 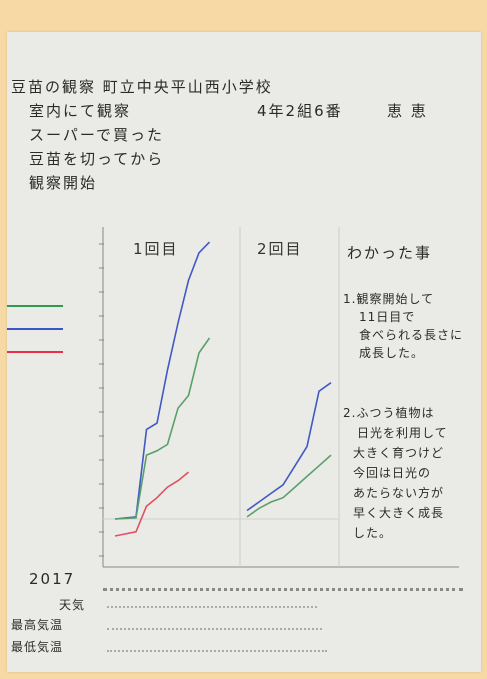 I want to click on note-line: した。, so click(x=373, y=533).